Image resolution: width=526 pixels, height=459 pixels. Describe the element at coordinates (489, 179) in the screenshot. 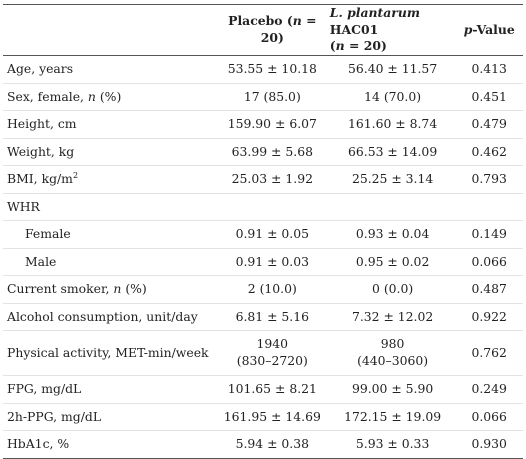

I see `cell-pvalue: 0.793` at that location.